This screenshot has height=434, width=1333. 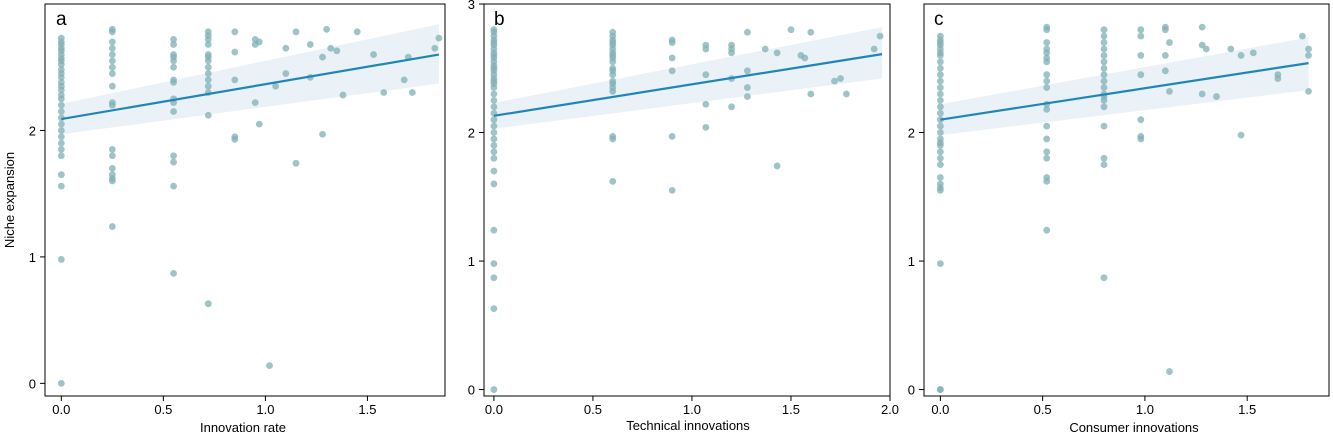 I want to click on panel-a-fit-line, so click(x=250, y=87).